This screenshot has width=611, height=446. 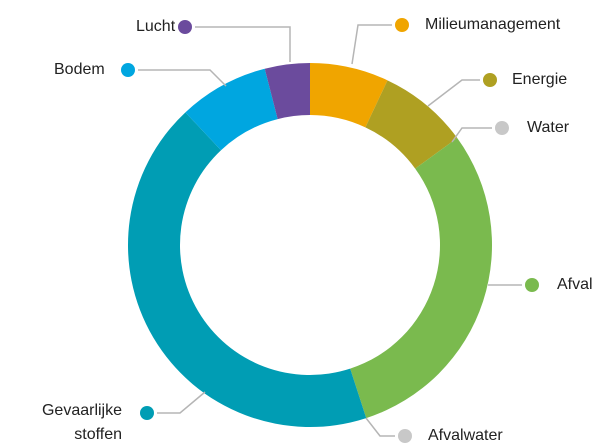 I want to click on category-label: Bodem, so click(x=79, y=69).